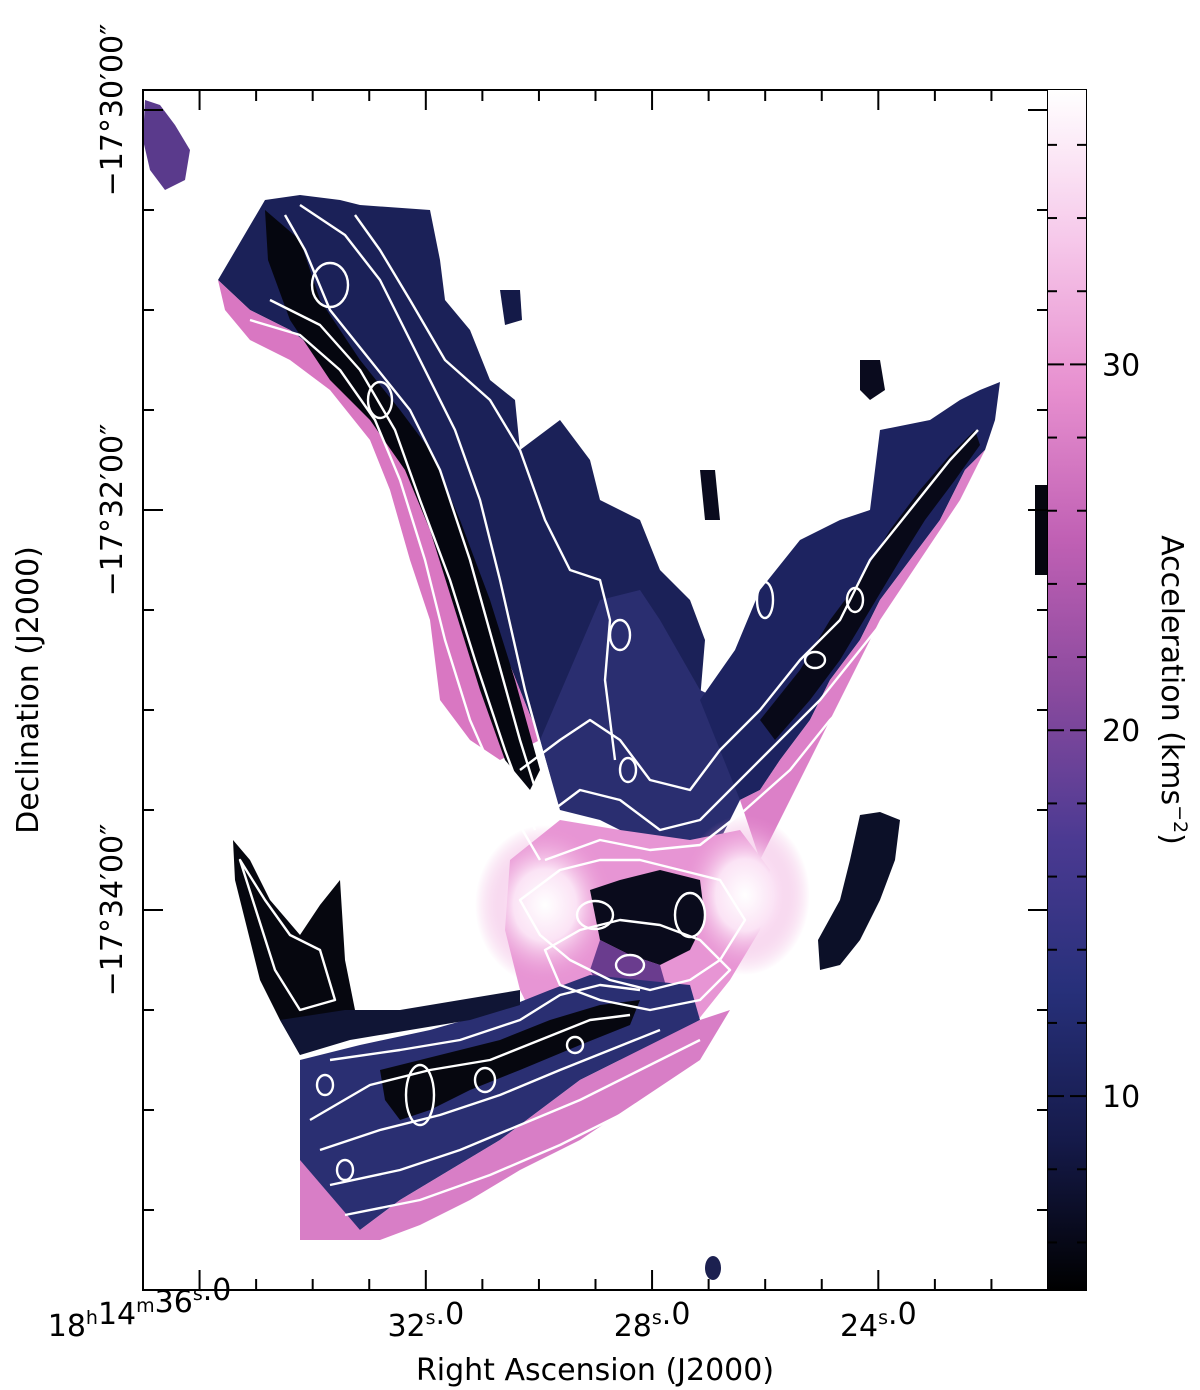 The image size is (1200, 1390). What do you see at coordinates (595, 1370) in the screenshot?
I see `x-axis-title: Right Ascension (J2000)` at bounding box center [595, 1370].